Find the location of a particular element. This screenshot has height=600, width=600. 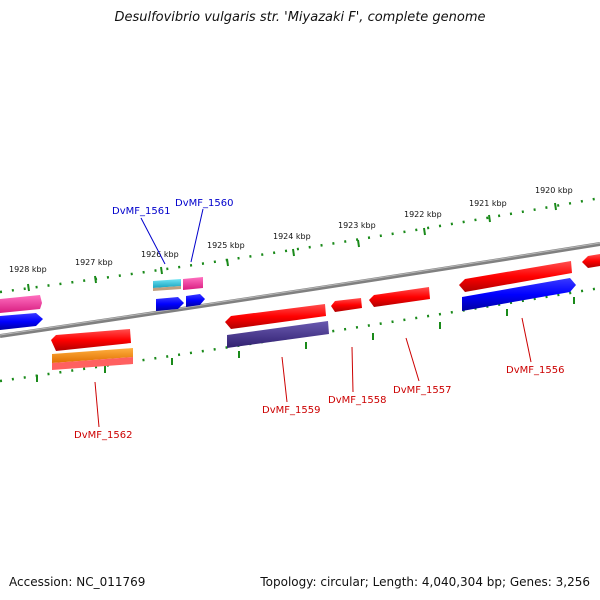

gene-label: DvMF_1559 is located at coordinates (291, 410).